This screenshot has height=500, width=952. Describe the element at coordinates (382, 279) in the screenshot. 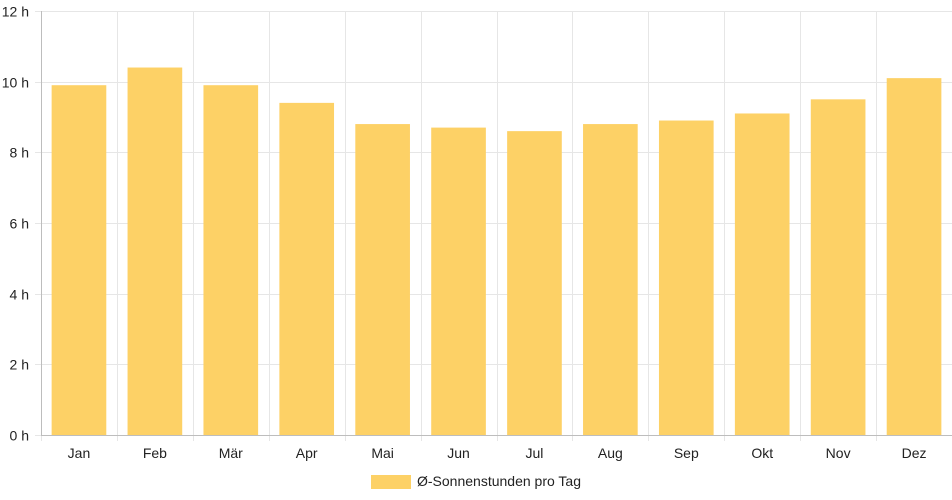

I see `bar-Mai` at that location.